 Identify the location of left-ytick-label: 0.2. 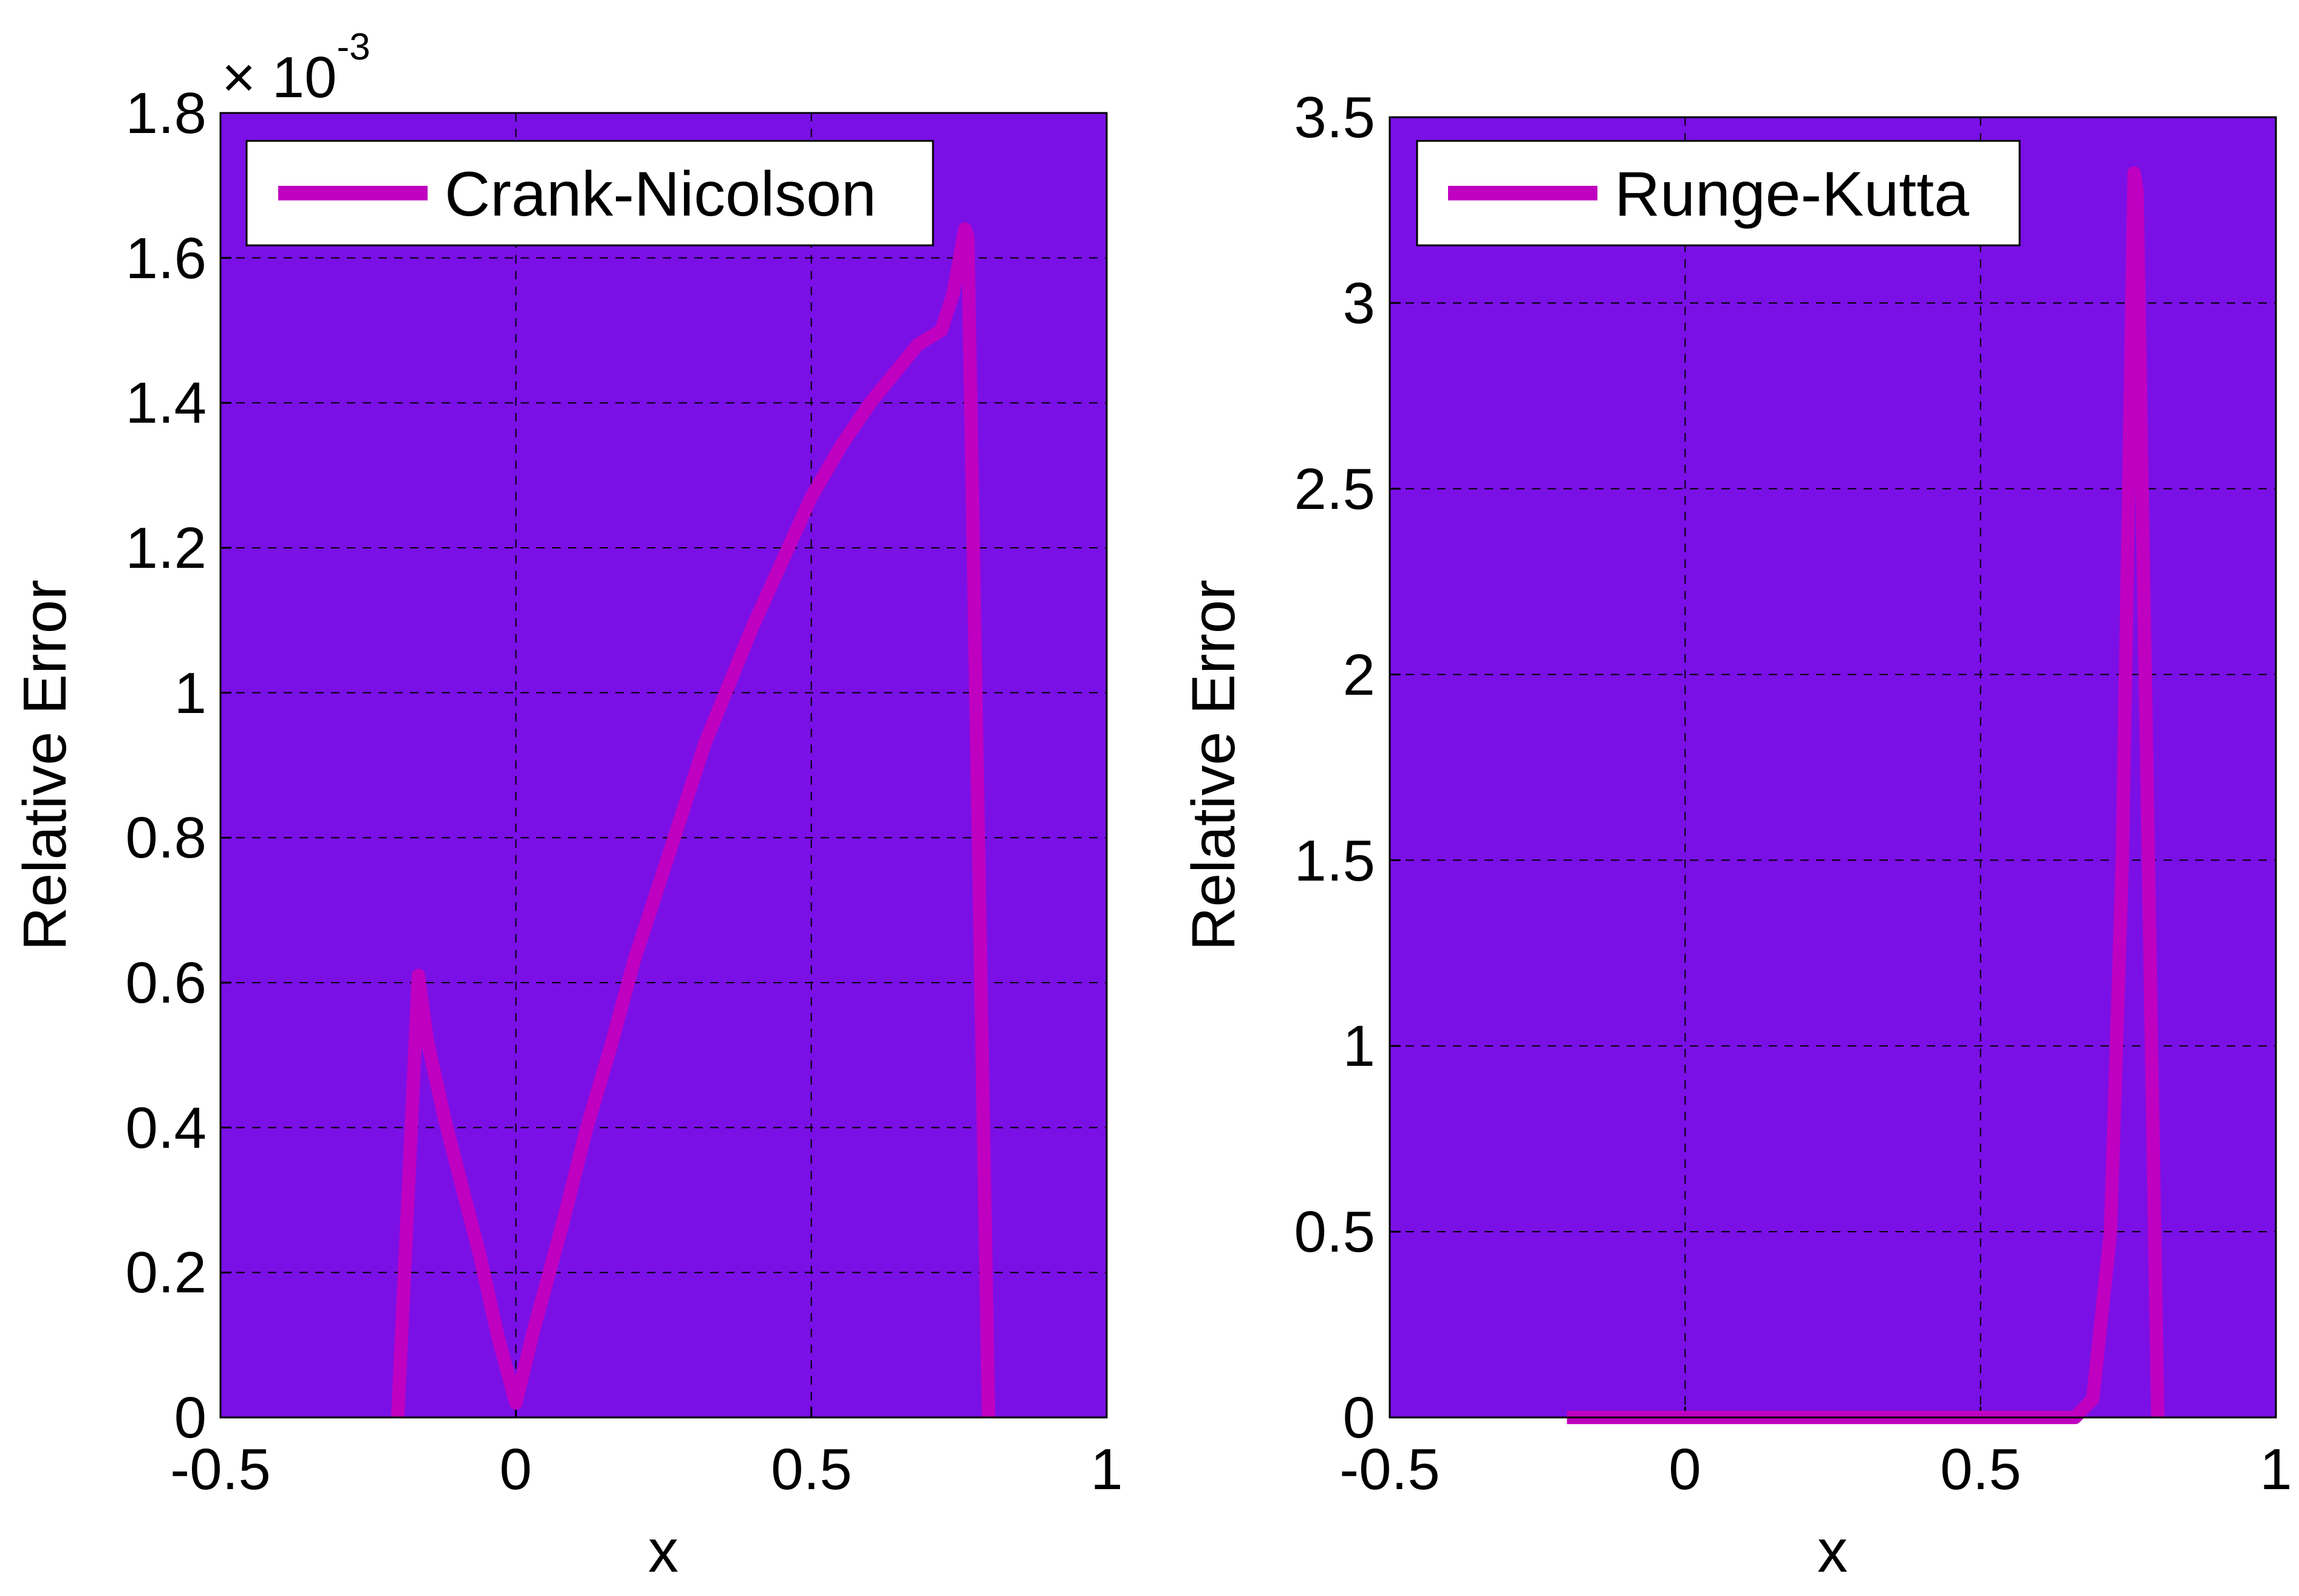
(166, 1272).